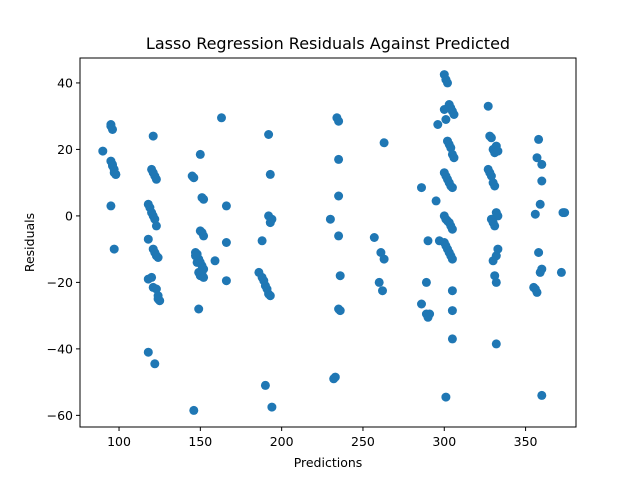 The image size is (640, 480). Describe the element at coordinates (65, 149) in the screenshot. I see `y-tick-label: 20` at that location.